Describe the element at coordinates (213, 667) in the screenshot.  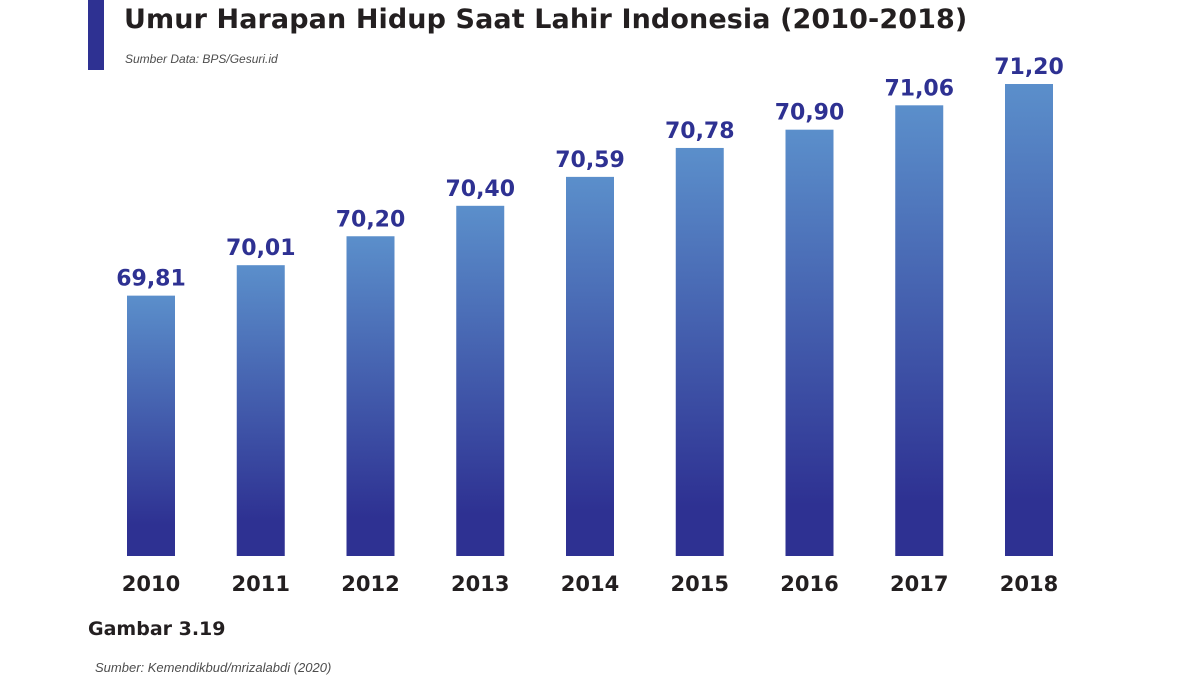
I see `figure-source: Sumber: Kemendikbud/mrizalabdi (2020)` at that location.